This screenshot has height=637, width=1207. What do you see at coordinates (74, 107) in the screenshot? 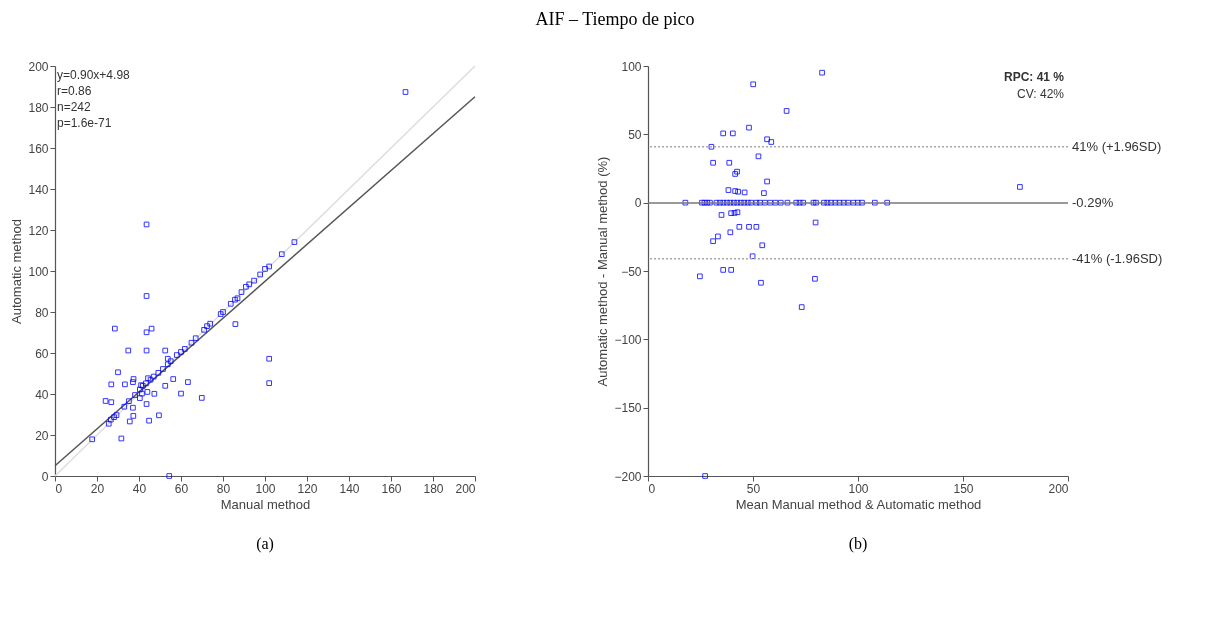
I see `annotation: n=242` at bounding box center [74, 107].